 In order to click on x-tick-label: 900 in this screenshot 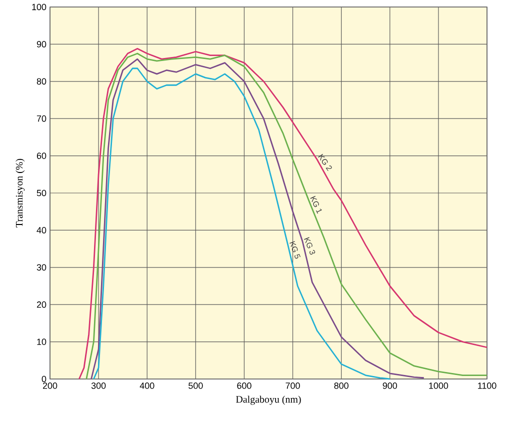, I will do `click(390, 385)`.